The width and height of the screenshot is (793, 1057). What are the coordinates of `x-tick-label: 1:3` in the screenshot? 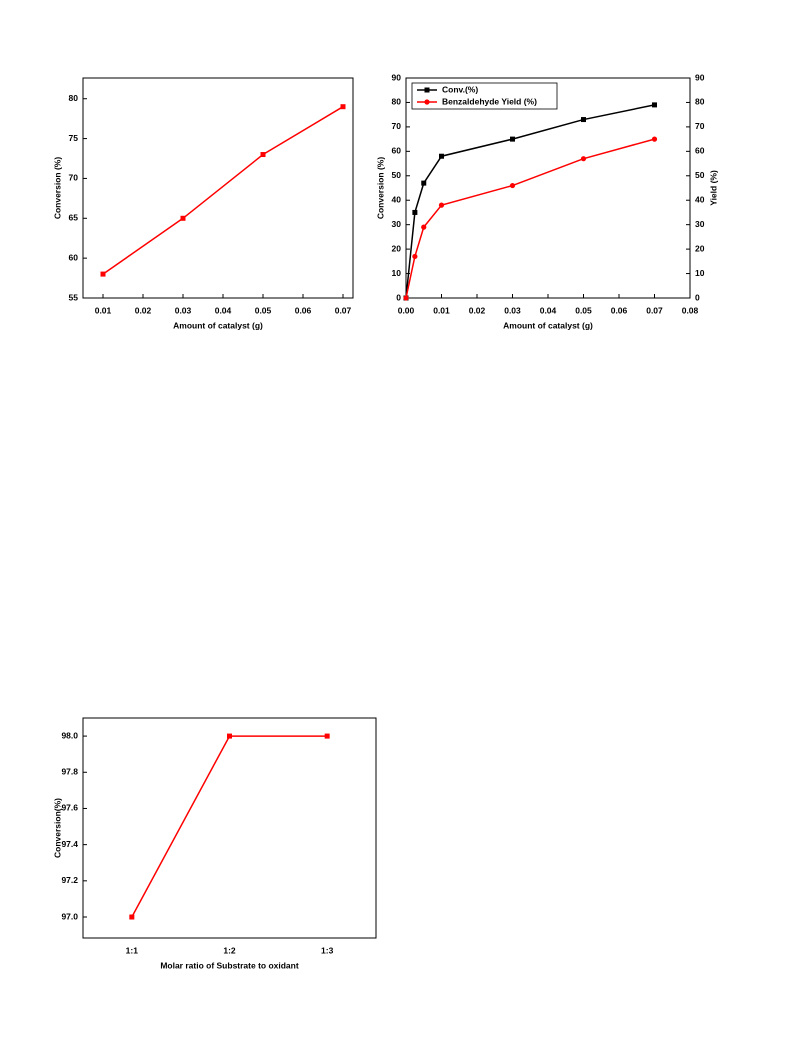 It's located at (327, 950).